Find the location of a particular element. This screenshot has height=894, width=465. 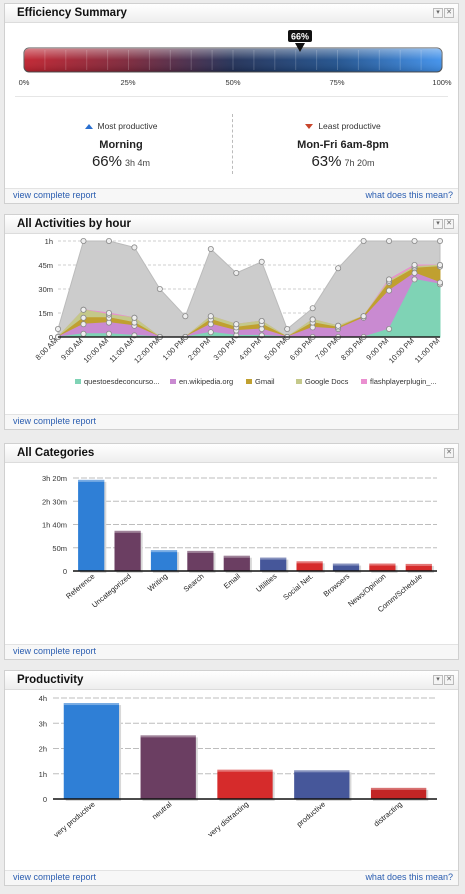

most-productive-label: Morning is located at coordinates (121, 145).